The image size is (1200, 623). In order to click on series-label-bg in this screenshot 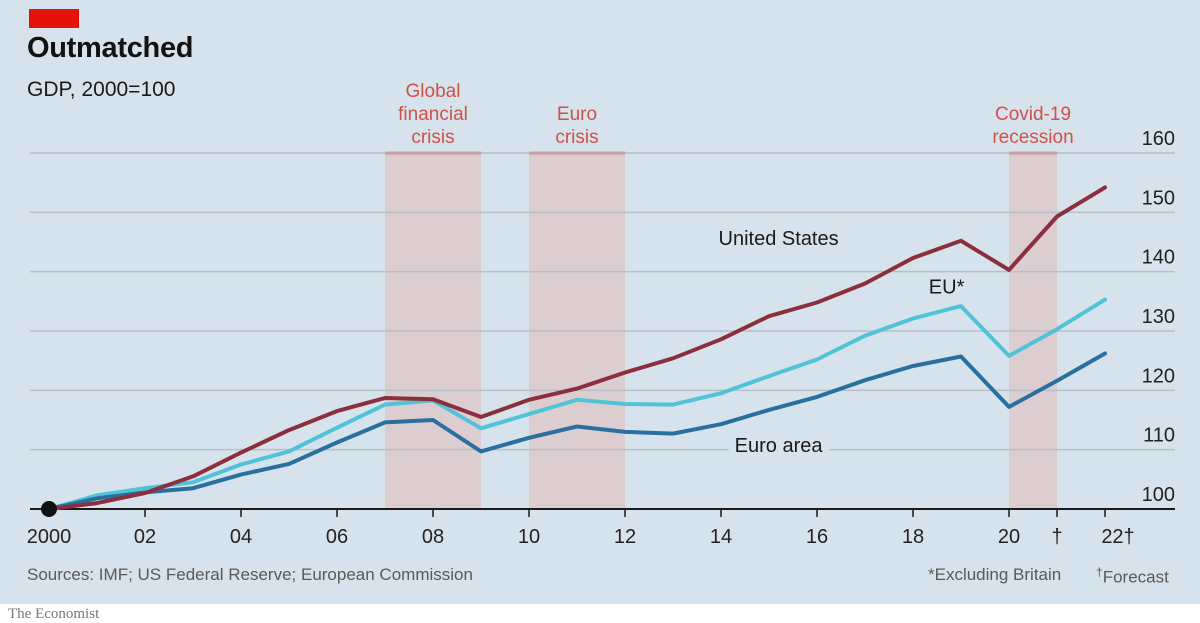, I will do `click(779, 446)`.